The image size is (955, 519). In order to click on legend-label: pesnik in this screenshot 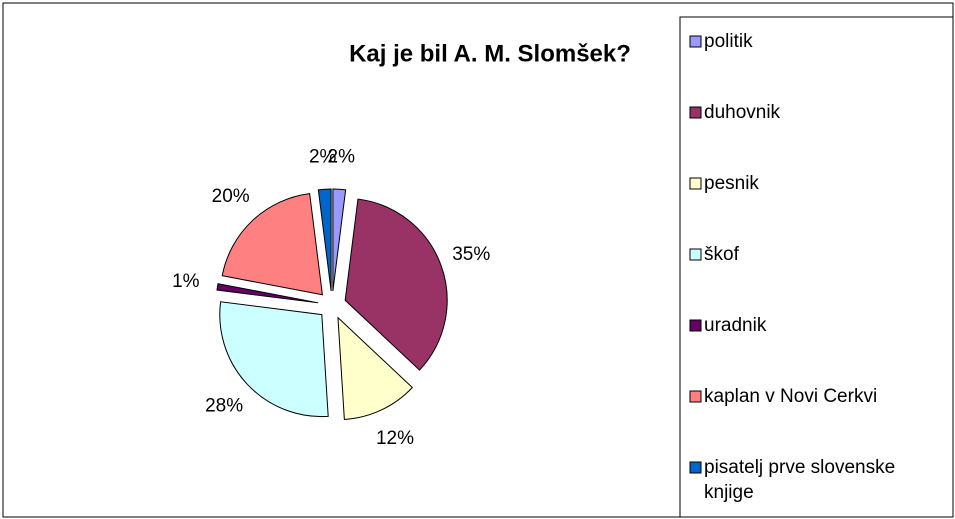, I will do `click(731, 183)`.